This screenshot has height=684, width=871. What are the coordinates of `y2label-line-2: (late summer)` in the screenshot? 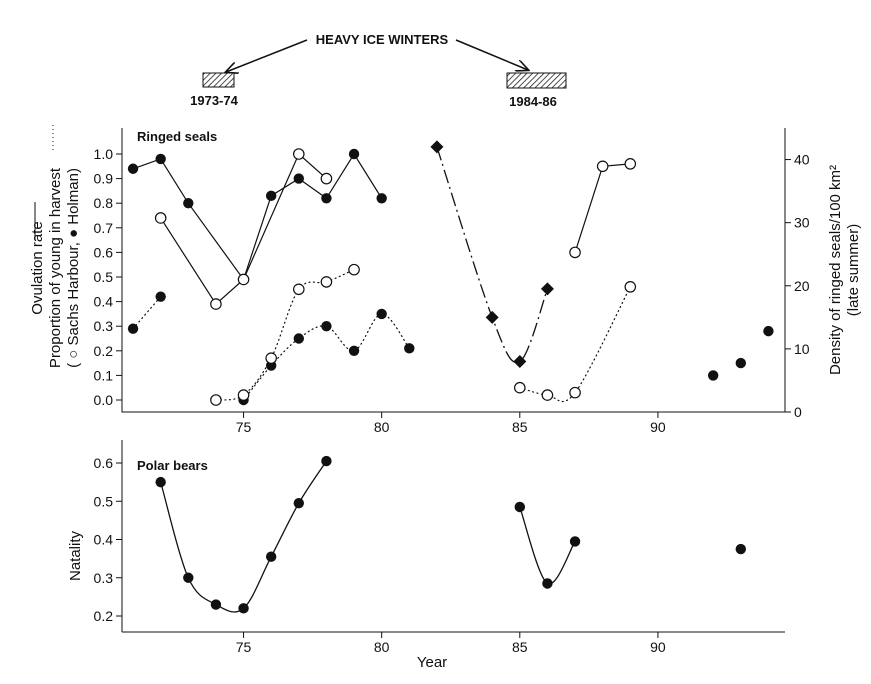 It's located at (853, 270).